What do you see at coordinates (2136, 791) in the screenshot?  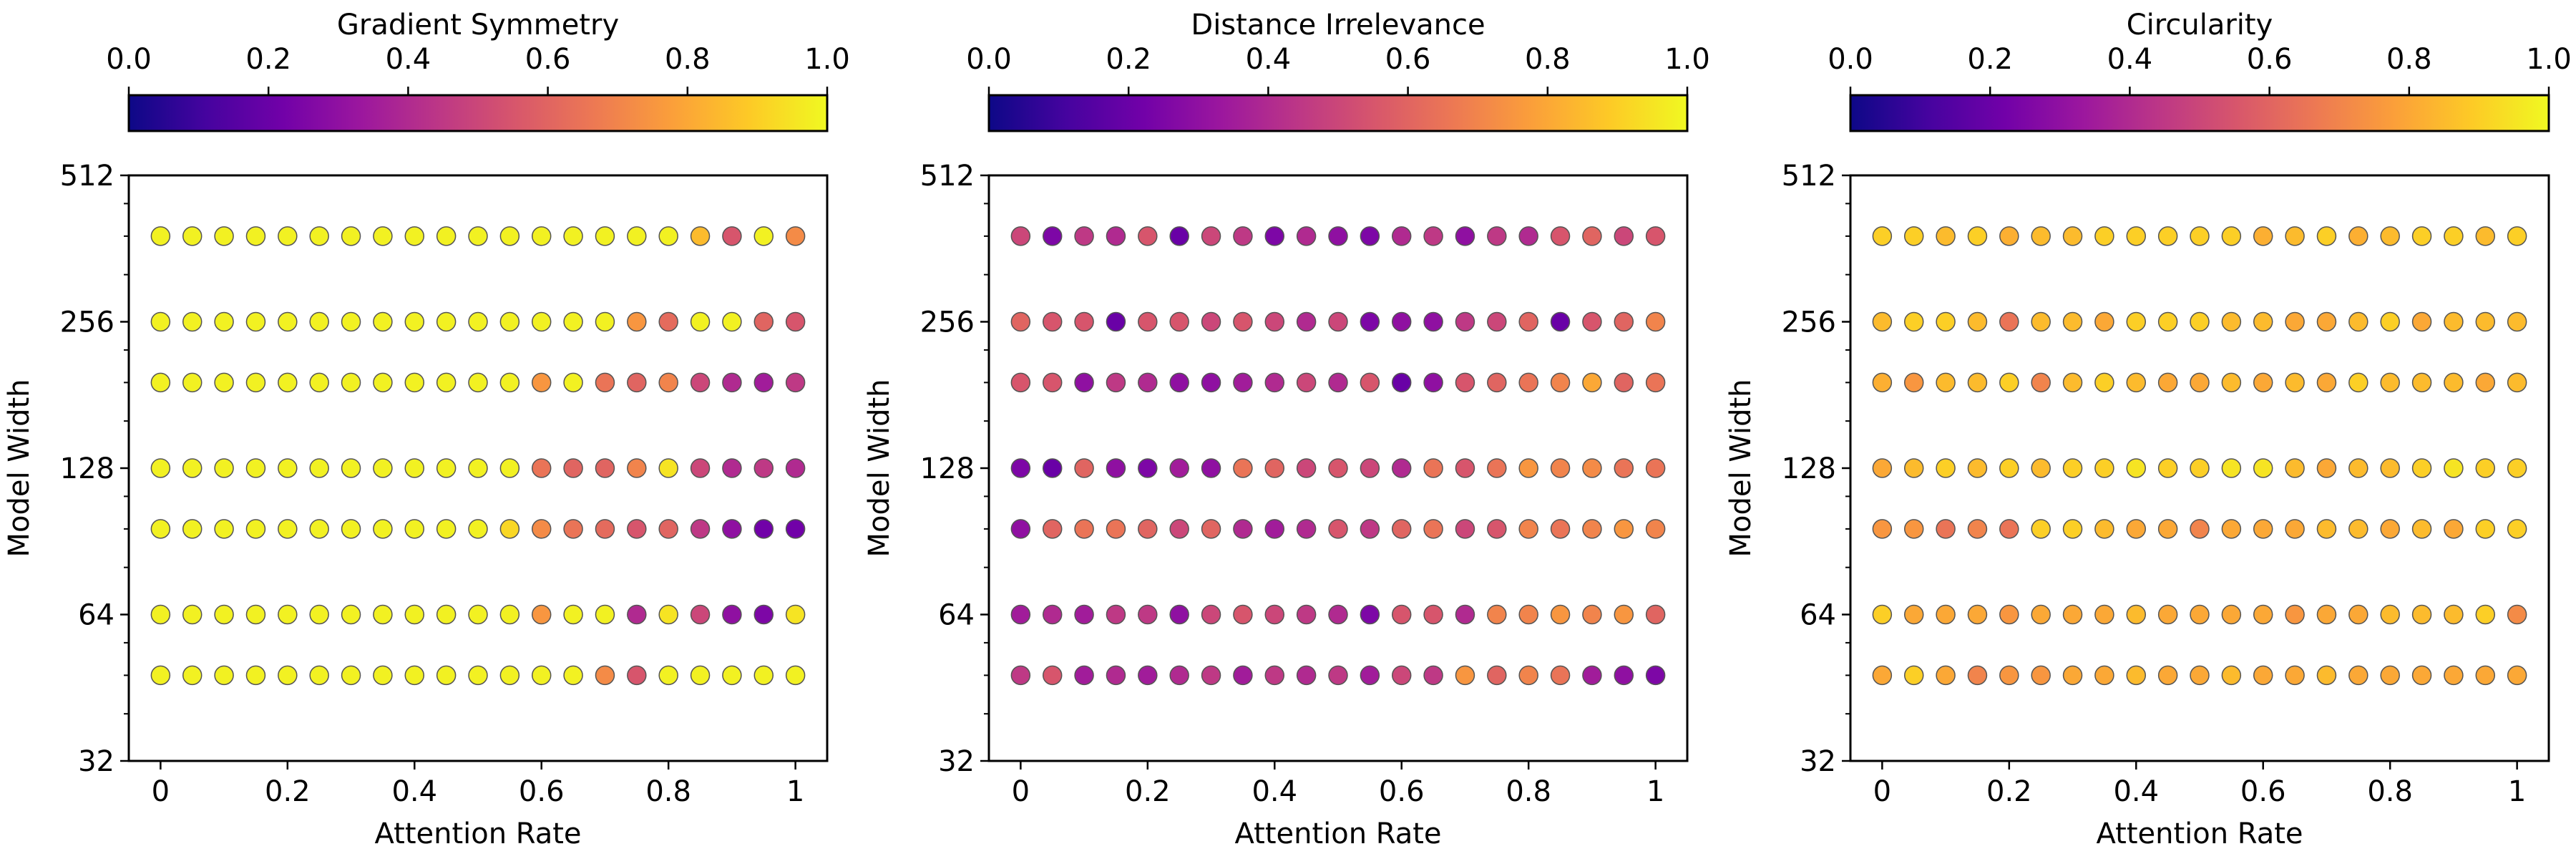 I see `x-tick-label: 0.4` at bounding box center [2136, 791].